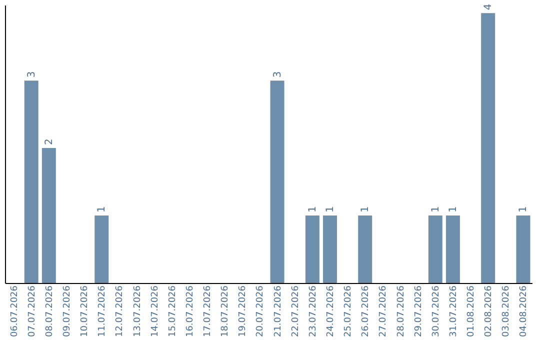 The image size is (540, 340). I want to click on x-tick-label: 25.07.2026, so click(349, 311).